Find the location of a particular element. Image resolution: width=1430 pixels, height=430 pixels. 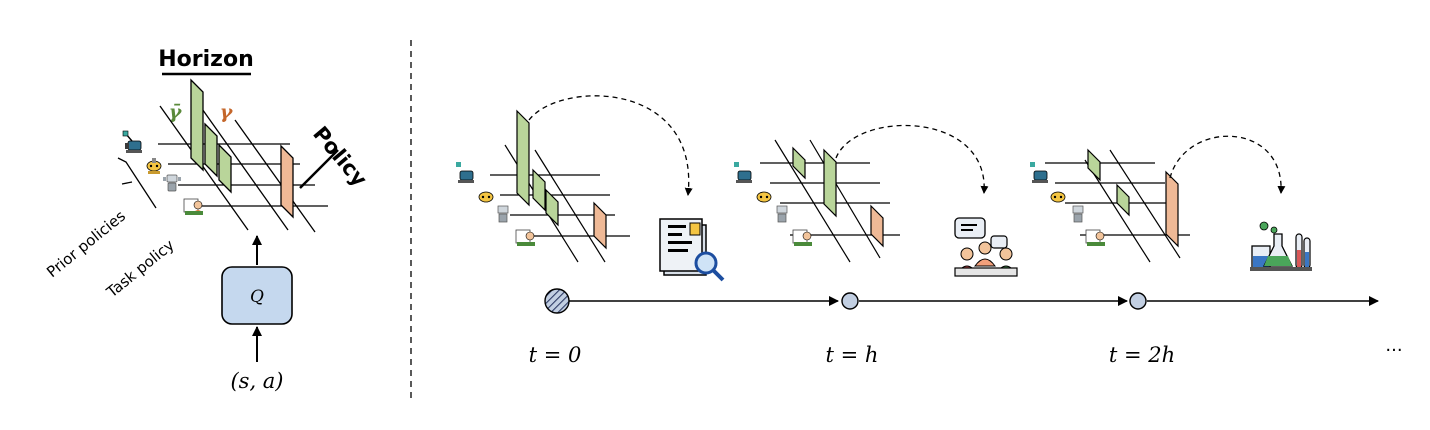

robot-icon-3c is located at coordinates (1078, 214).